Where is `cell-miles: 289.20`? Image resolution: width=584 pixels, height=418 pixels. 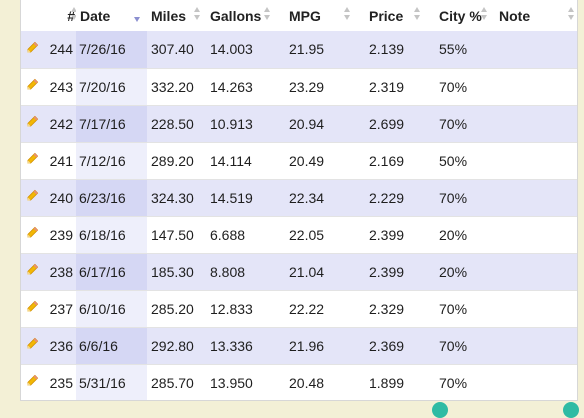 cell-miles: 289.20 is located at coordinates (177, 160).